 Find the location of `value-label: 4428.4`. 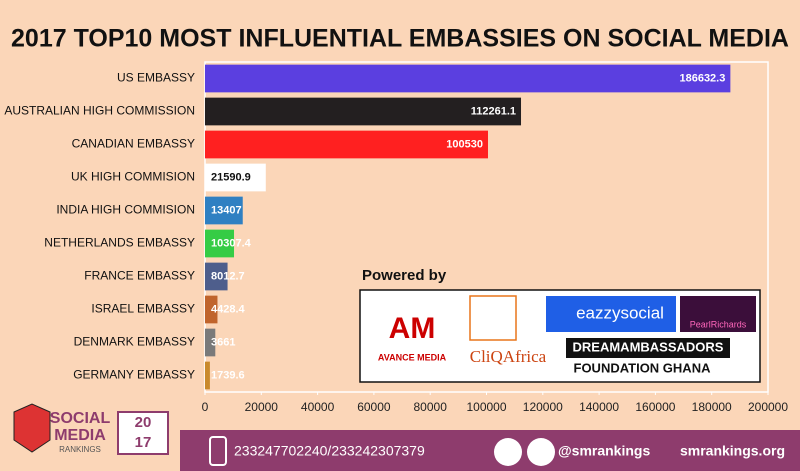

value-label: 4428.4 is located at coordinates (228, 309).